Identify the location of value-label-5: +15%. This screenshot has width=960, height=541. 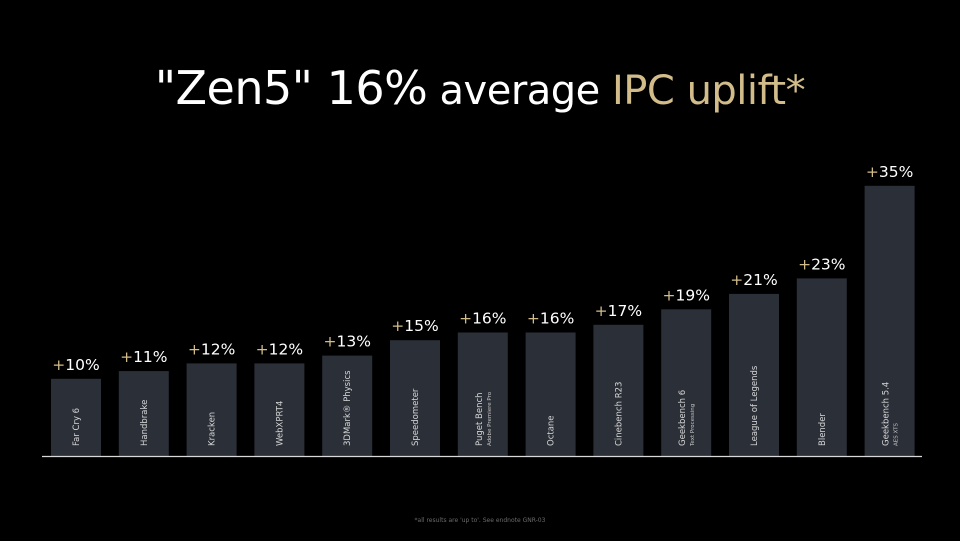
(414, 326).